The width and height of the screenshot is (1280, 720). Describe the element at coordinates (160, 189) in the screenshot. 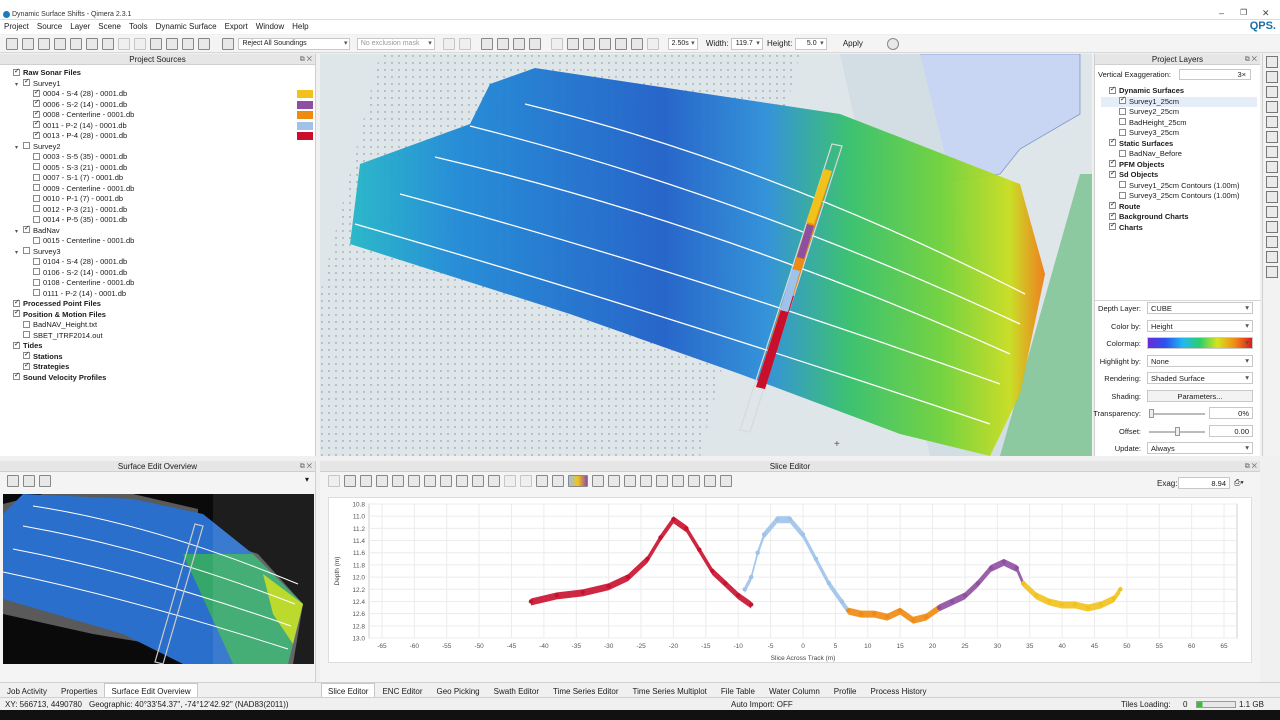

I see `sources-tree-row: 0009 - Centerline - 0001.db` at that location.